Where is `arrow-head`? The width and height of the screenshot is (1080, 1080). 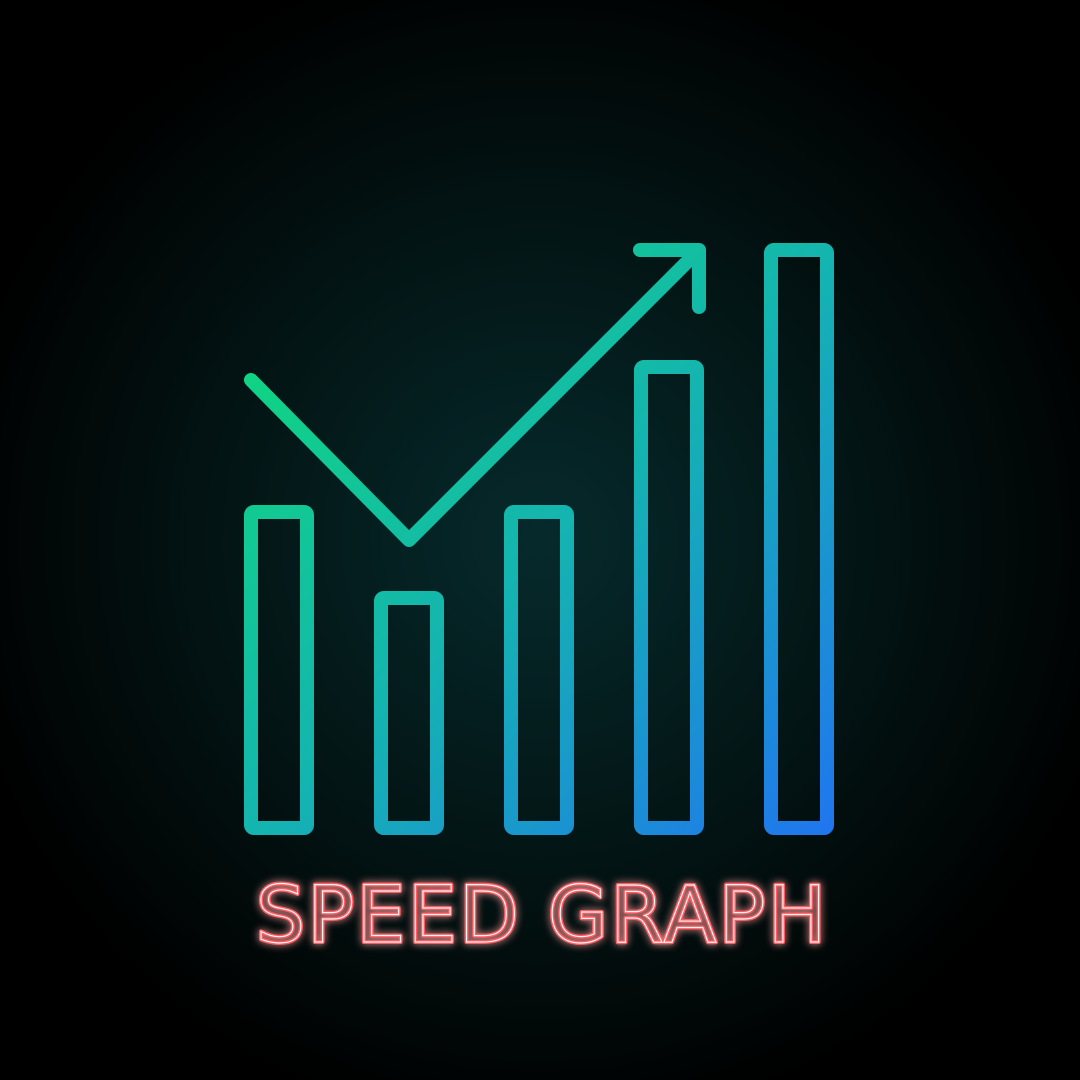 arrow-head is located at coordinates (669, 278).